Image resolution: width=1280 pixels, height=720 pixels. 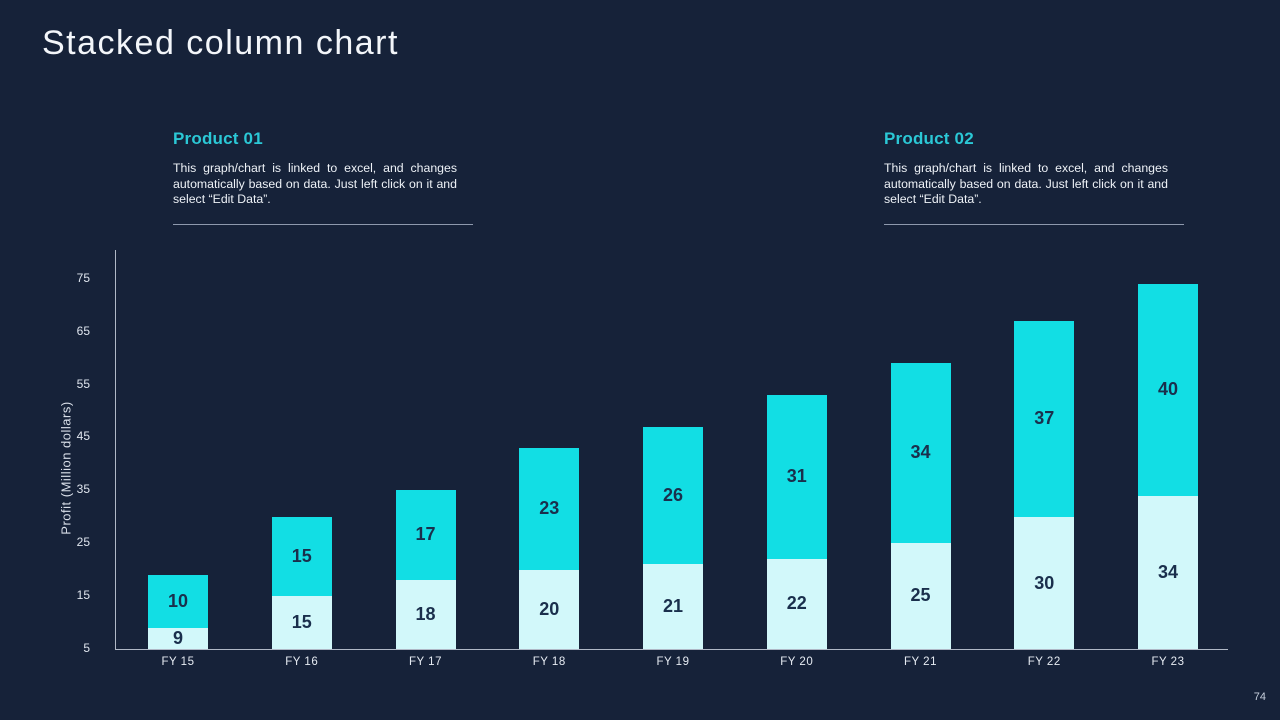 What do you see at coordinates (673, 662) in the screenshot?
I see `x-axis-category-label: FY 19` at bounding box center [673, 662].